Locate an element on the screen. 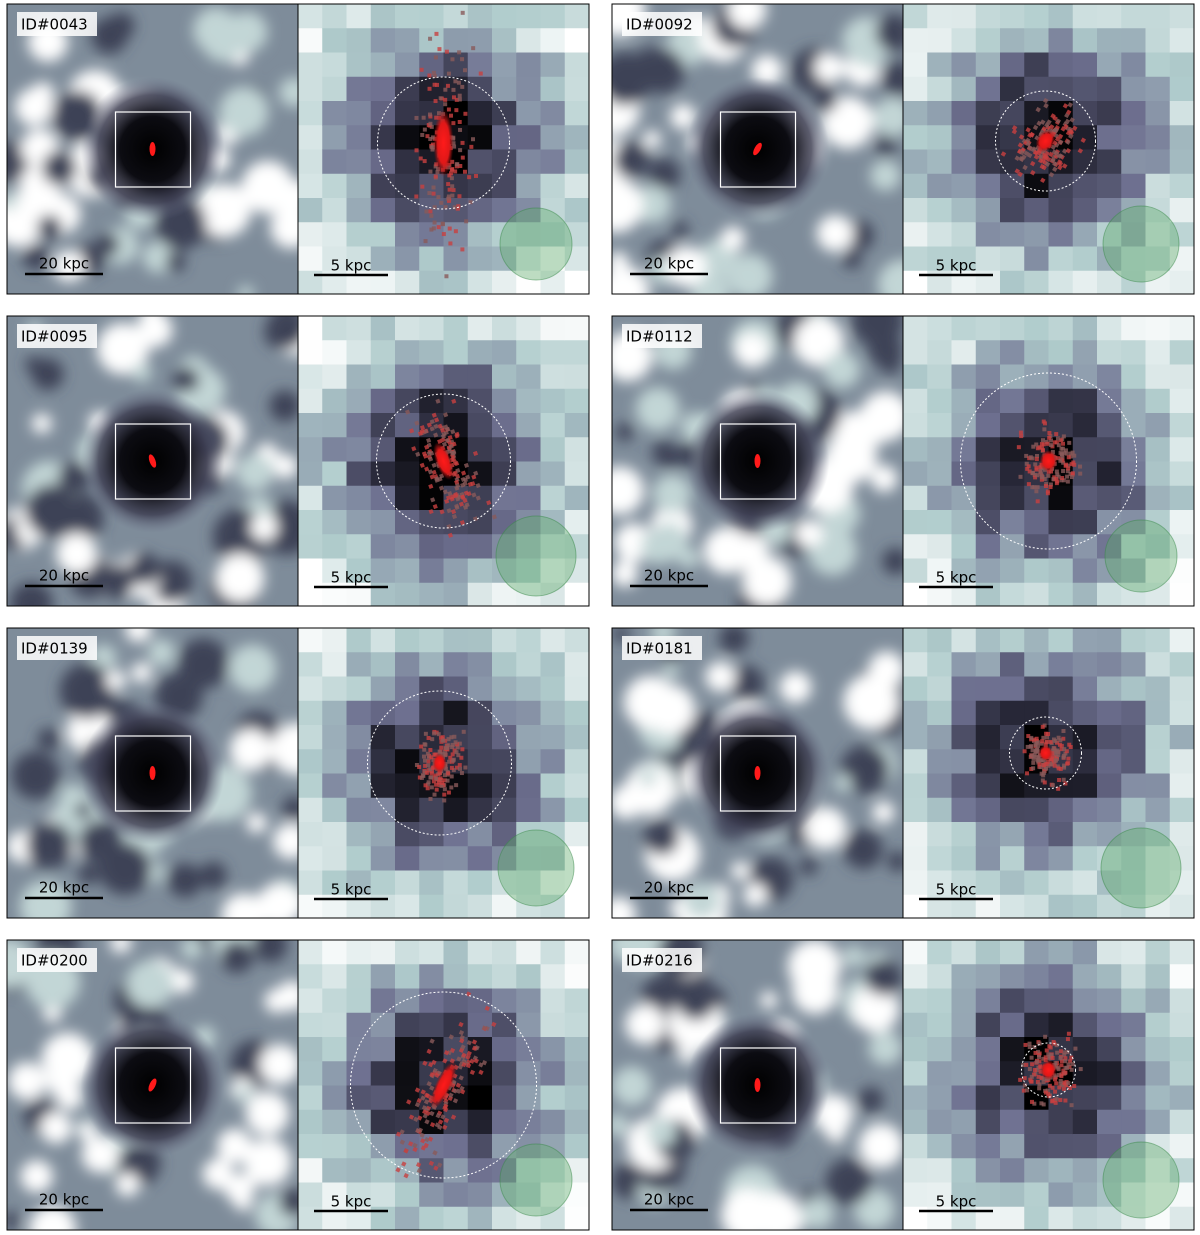 The image size is (1200, 1235). label-bg is located at coordinates (662, 648).